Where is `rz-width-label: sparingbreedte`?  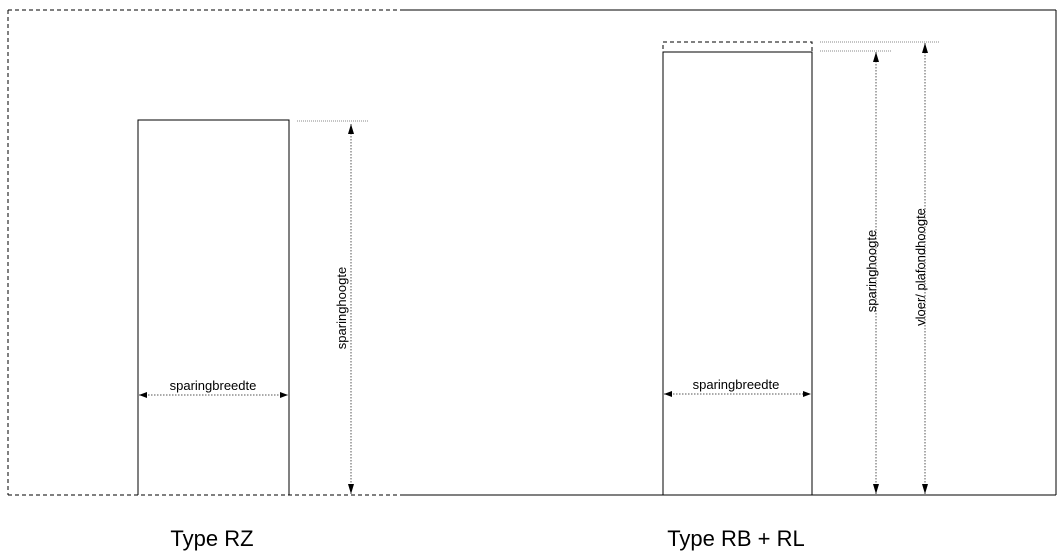 rz-width-label: sparingbreedte is located at coordinates (213, 385).